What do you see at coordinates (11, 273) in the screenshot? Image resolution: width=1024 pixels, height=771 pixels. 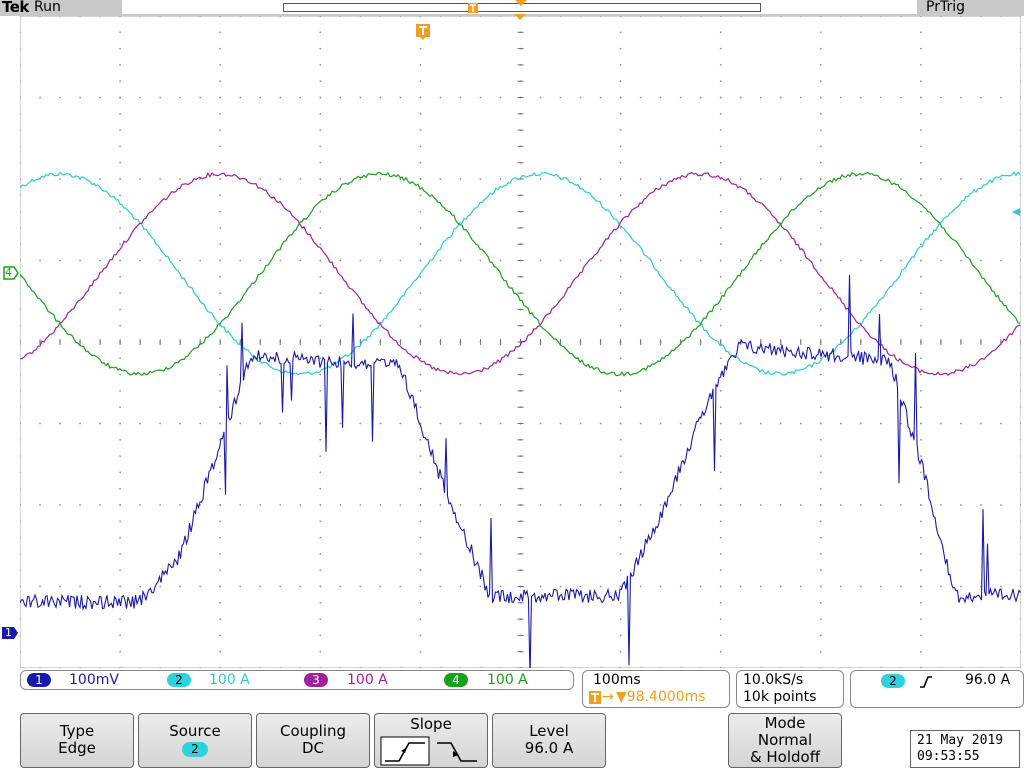 I see `ch4-ground-marker-icon` at bounding box center [11, 273].